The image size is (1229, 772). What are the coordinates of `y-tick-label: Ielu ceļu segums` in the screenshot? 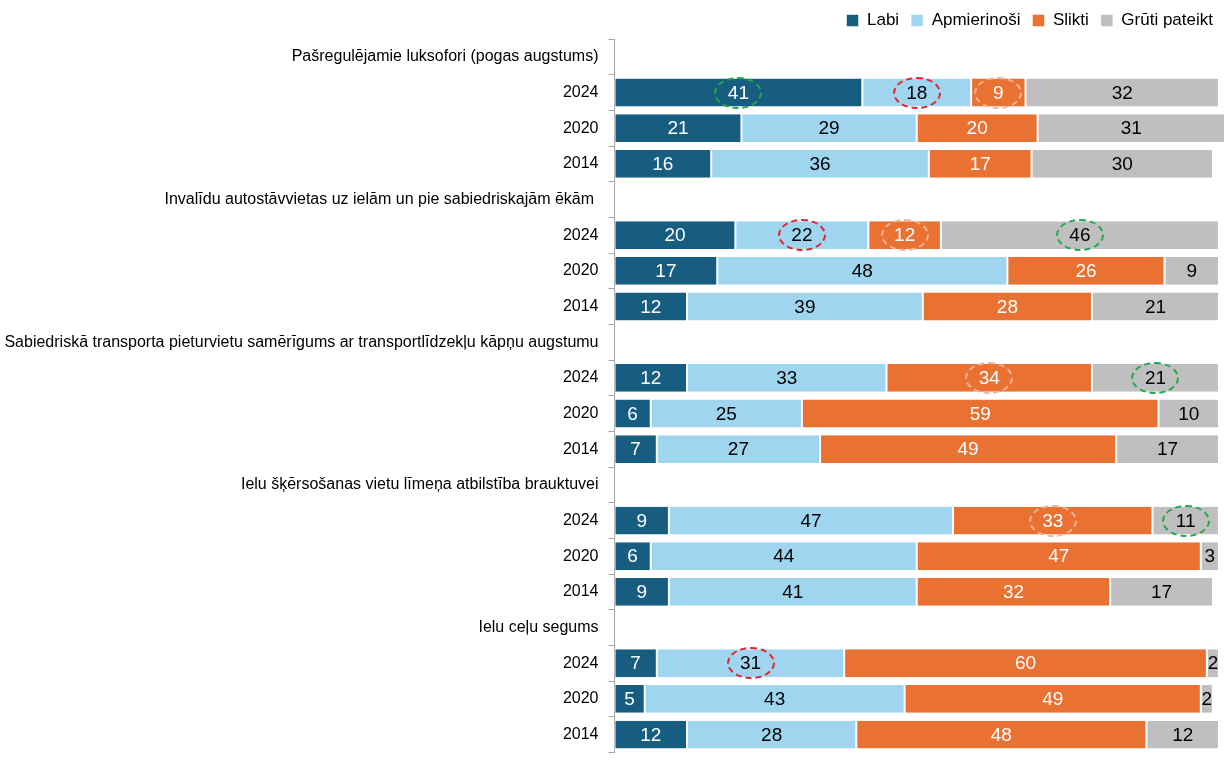 It's located at (538, 626).